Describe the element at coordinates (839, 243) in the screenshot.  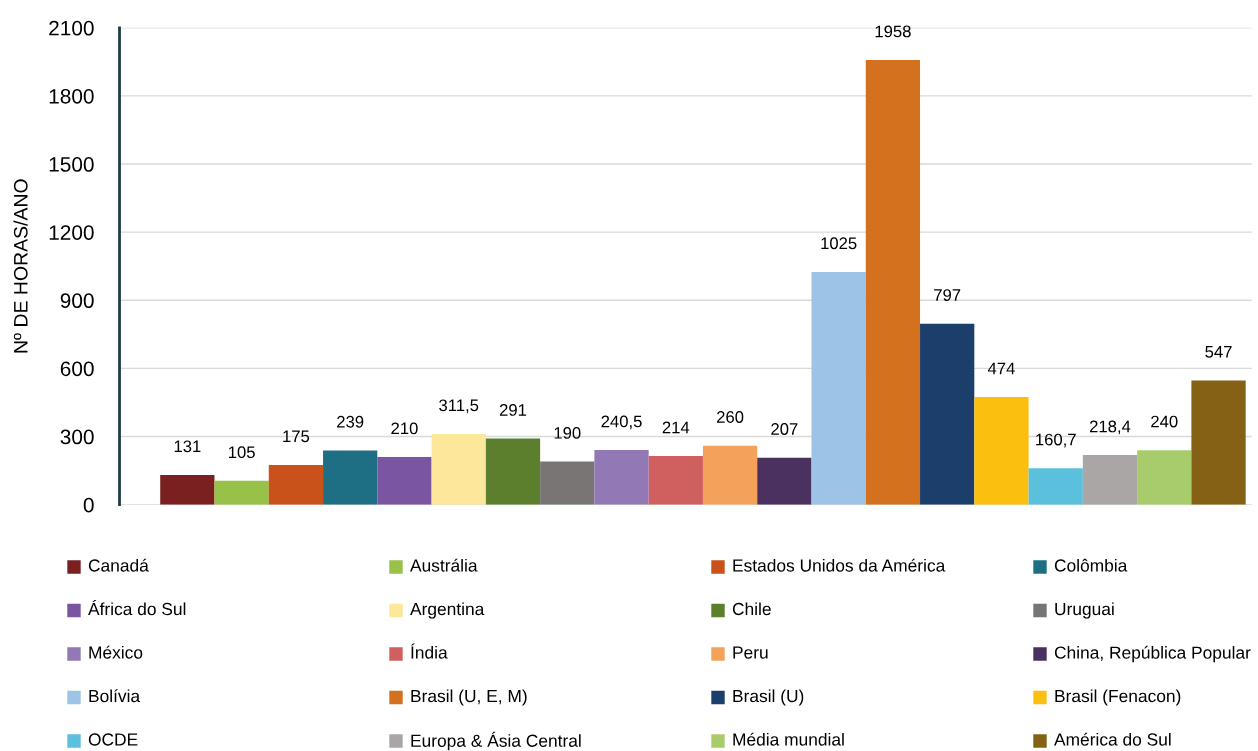
I see `data-label: 1025` at that location.